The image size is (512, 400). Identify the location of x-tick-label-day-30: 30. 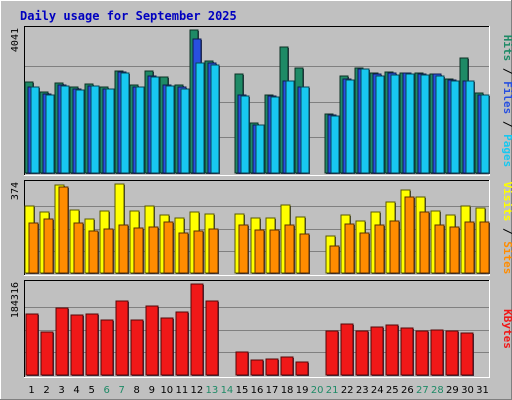
(467, 390).